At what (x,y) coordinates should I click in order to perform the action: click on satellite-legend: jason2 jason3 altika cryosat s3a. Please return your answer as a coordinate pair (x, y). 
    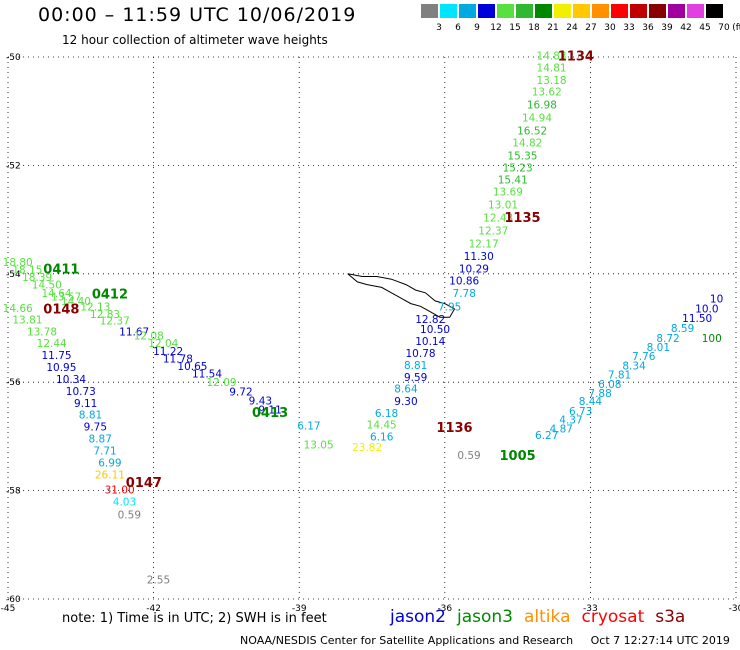
    Looking at the image, I should click on (543, 617).